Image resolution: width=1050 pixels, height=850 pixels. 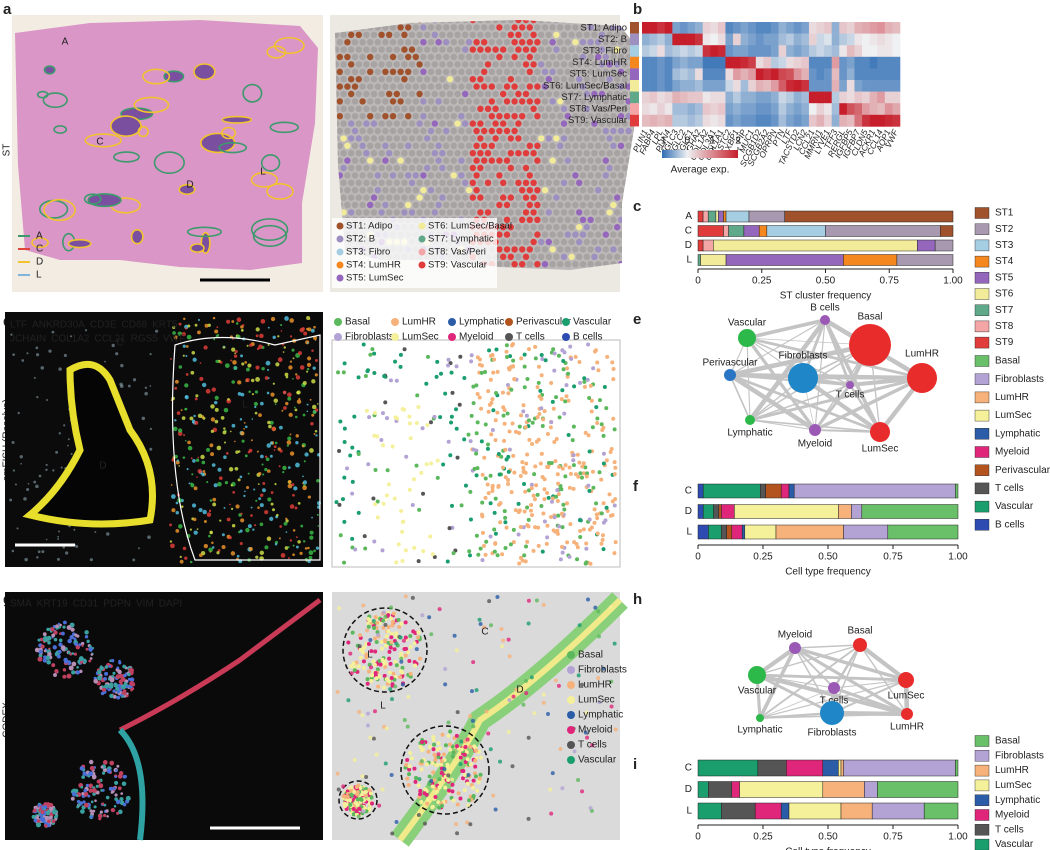 What do you see at coordinates (585, 85) in the screenshot?
I see `row-label: ST6: LumSec/Basal` at bounding box center [585, 85].